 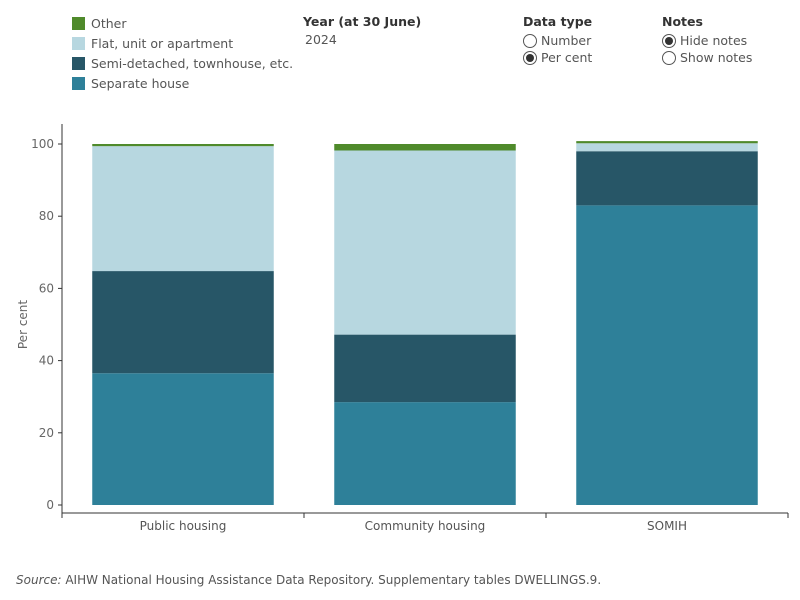 I want to click on y-tick-label: 100, so click(x=42, y=144).